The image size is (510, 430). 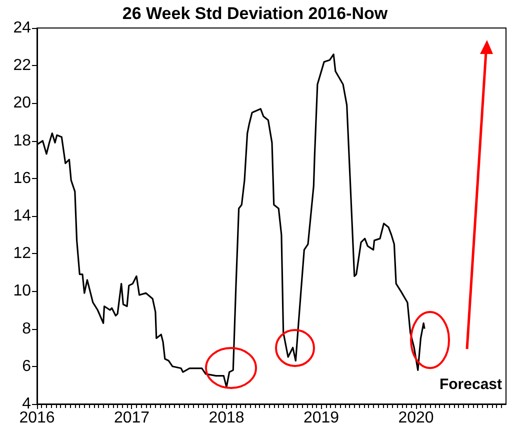 I want to click on y-tick-label: 22, so click(x=22, y=65).